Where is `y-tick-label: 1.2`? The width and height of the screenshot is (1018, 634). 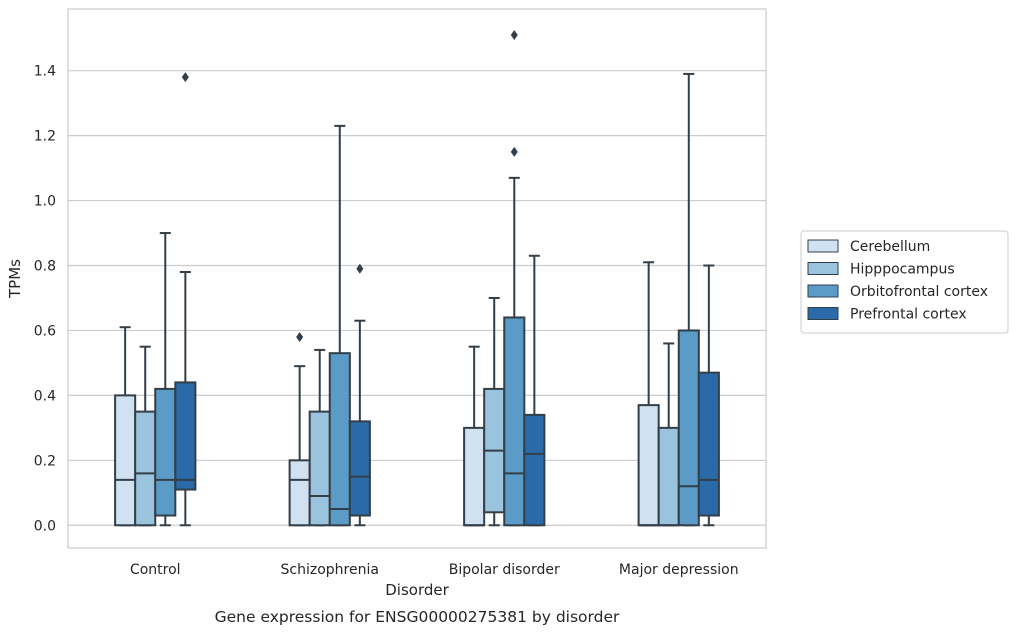 y-tick-label: 1.2 is located at coordinates (45, 137).